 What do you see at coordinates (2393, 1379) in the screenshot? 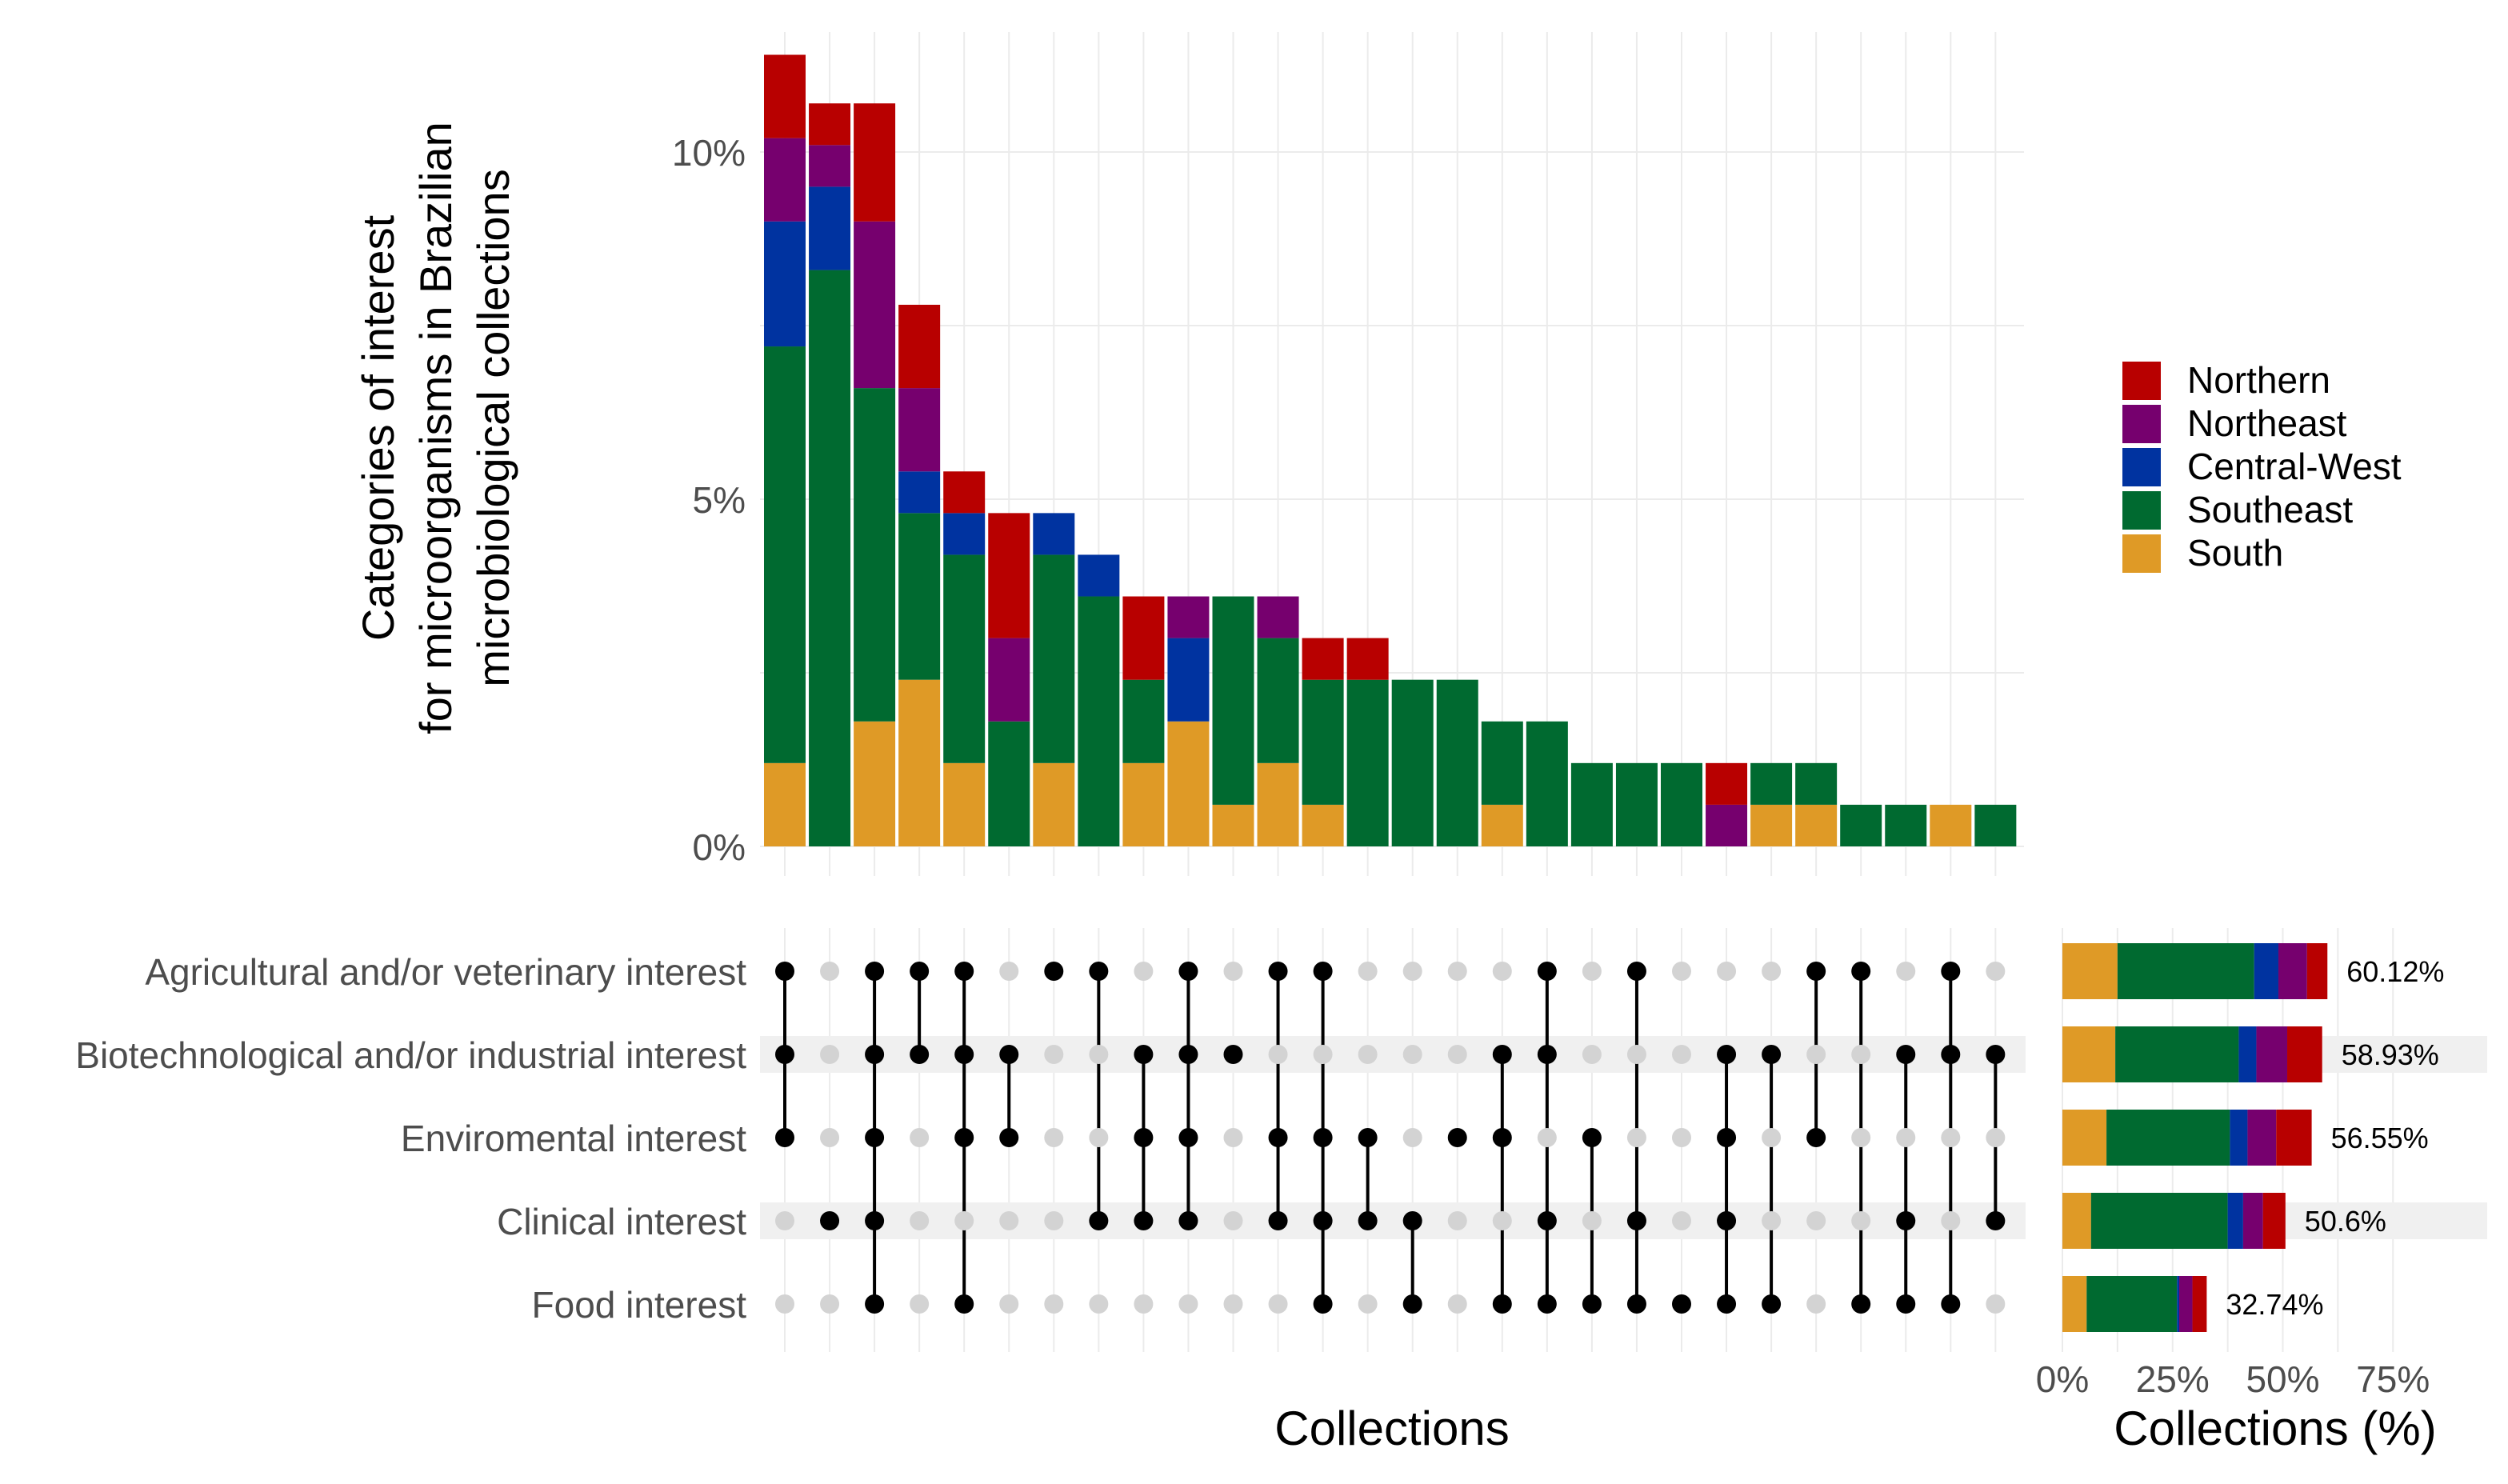
I see `size-x-tick-label: 75%` at bounding box center [2393, 1379].